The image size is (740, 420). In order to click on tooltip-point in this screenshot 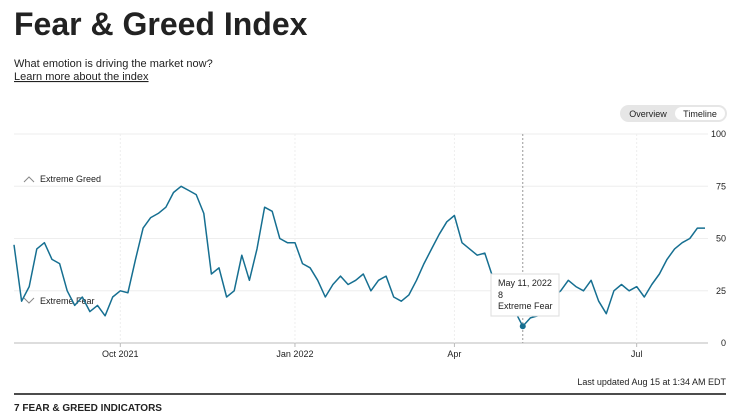, I will do `click(522, 326)`.